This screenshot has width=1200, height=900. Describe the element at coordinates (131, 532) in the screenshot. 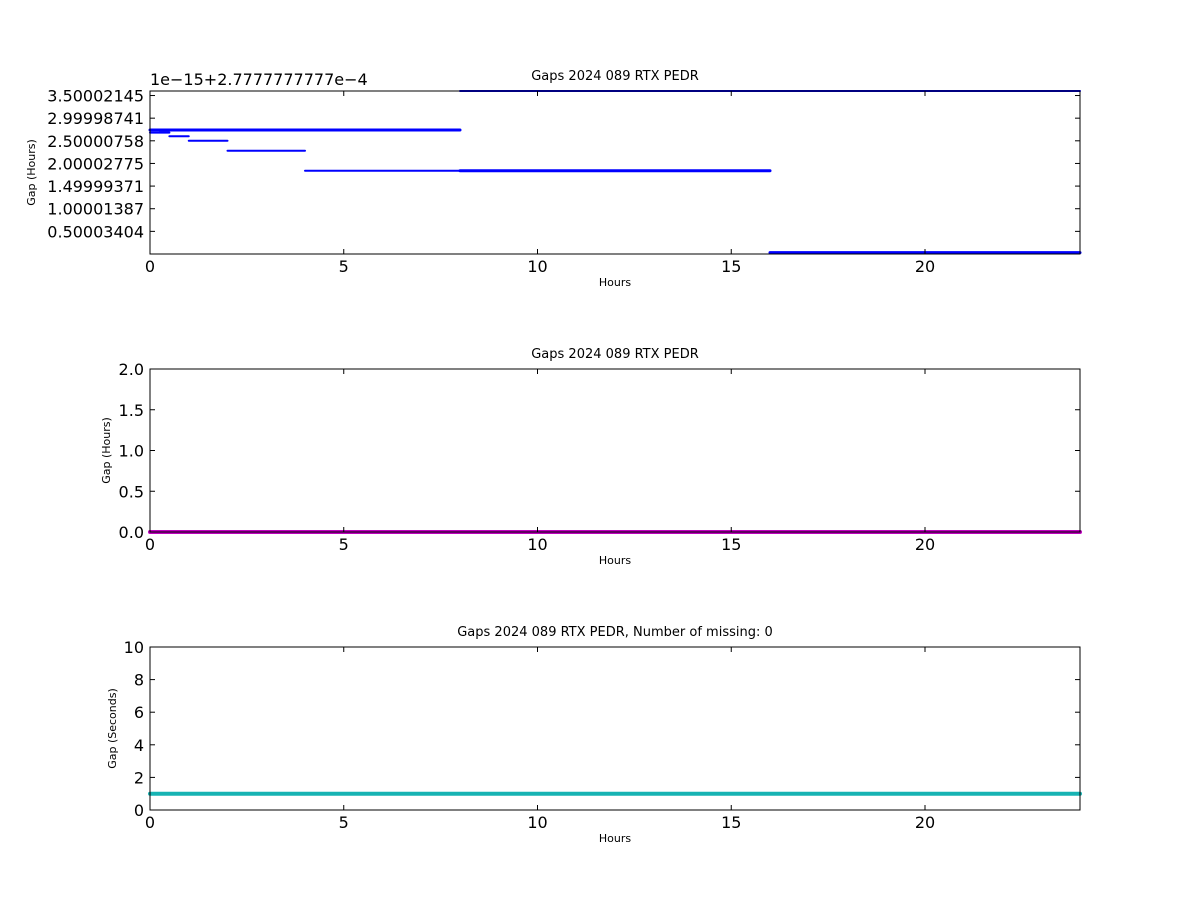

I see `y-tick-label: 0.0` at that location.